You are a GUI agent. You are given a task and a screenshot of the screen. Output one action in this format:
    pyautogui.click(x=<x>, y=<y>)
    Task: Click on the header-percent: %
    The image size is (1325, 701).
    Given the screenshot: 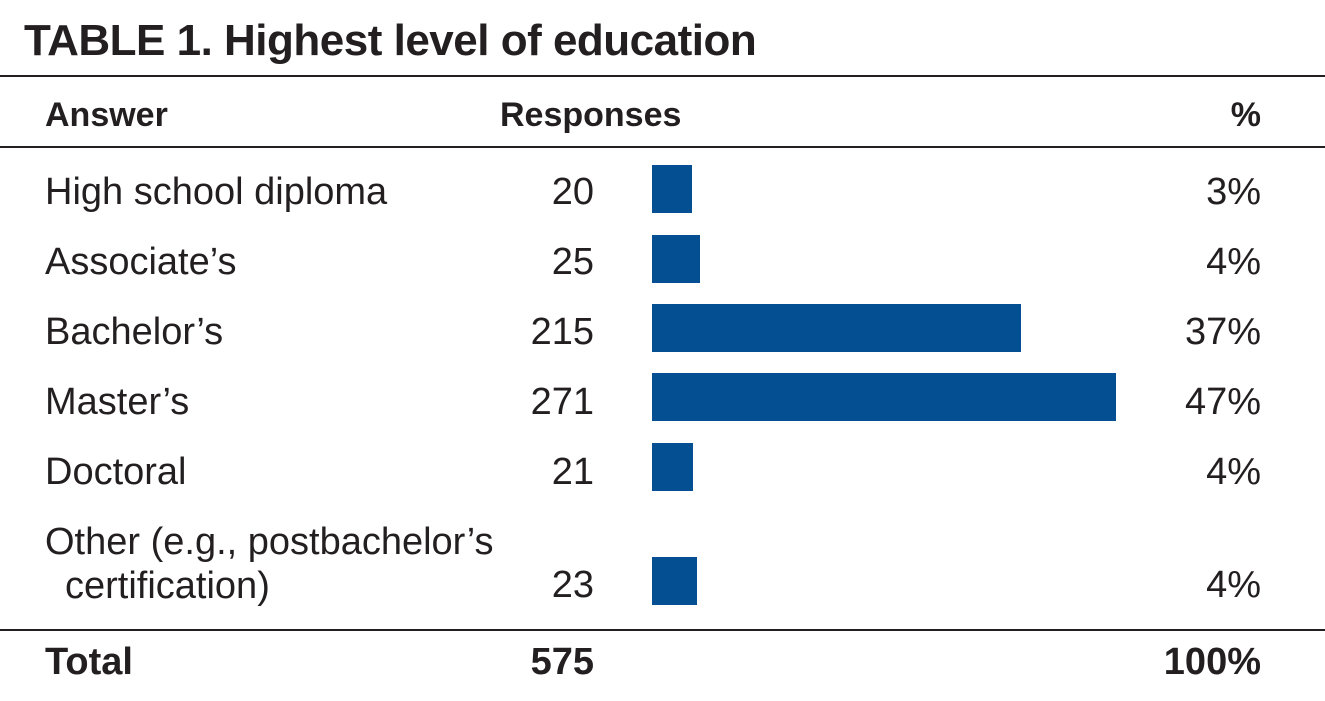 What is the action you would take?
    pyautogui.click(x=1245, y=115)
    